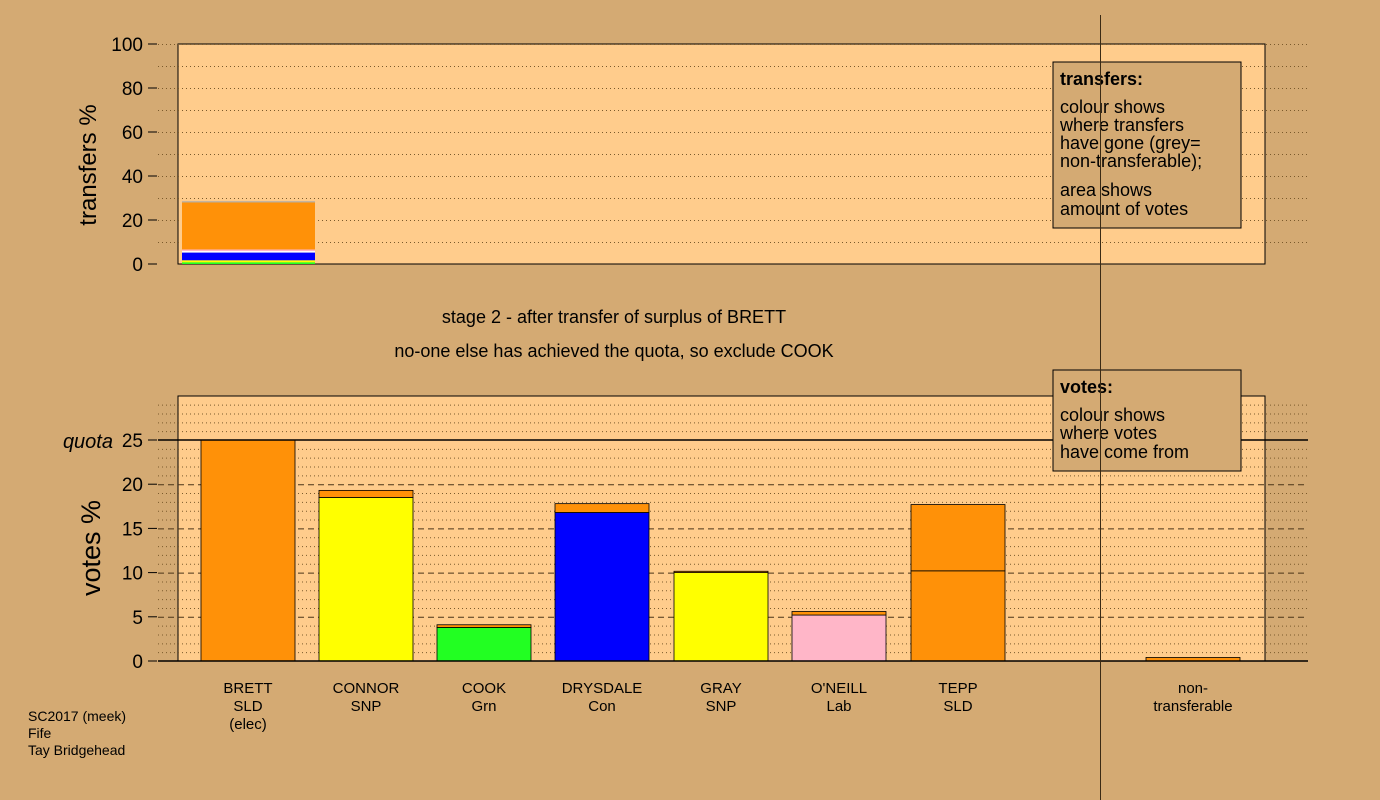 The image size is (1380, 800). I want to click on candidate-label: DRYSDALE, so click(602, 688).